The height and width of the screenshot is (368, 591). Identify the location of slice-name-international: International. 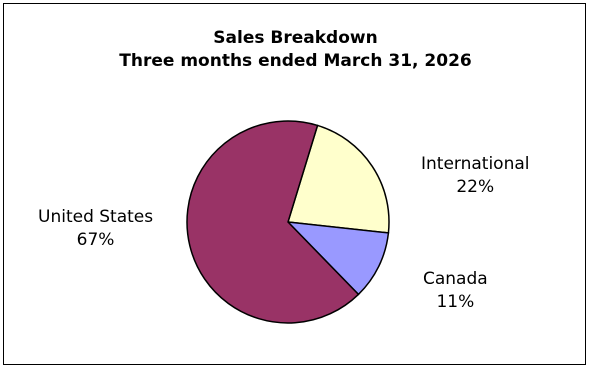
(475, 164).